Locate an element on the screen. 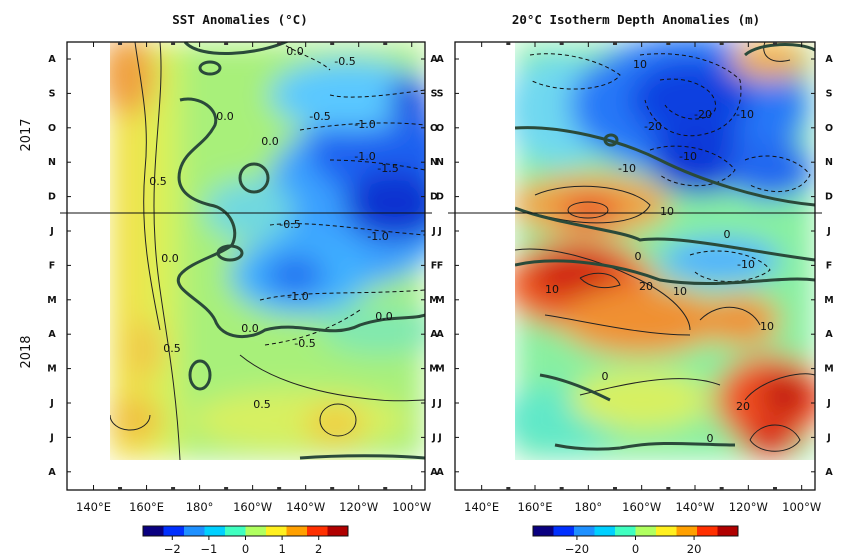 This screenshot has height=557, width=843. colorbar-tick-label: 20 is located at coordinates (694, 549).